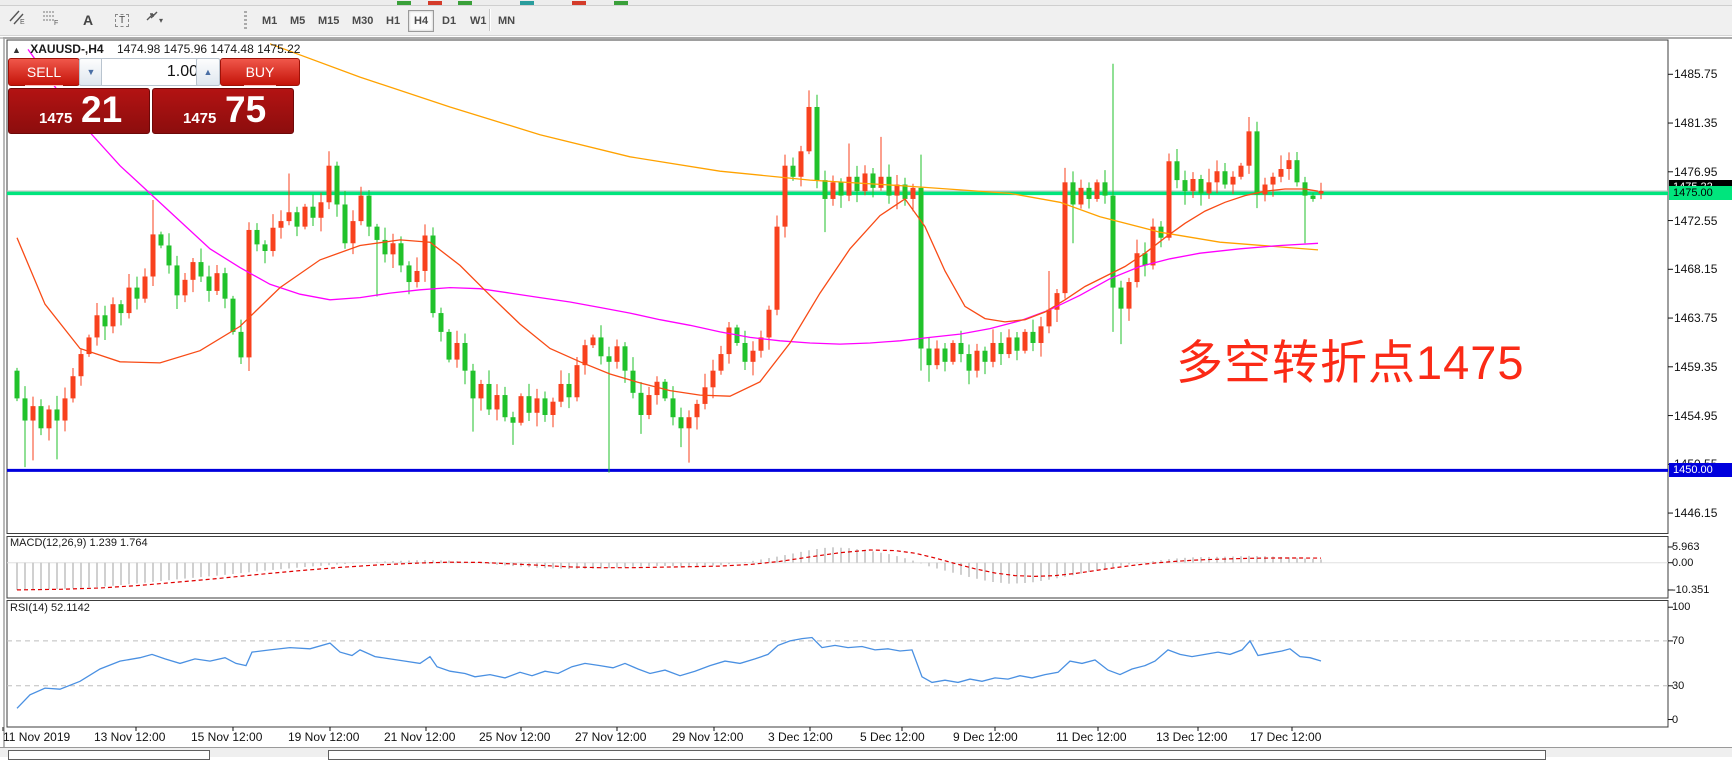 This screenshot has height=760, width=1732. I want to click on timeframe-button-w1: W1, so click(478, 21).